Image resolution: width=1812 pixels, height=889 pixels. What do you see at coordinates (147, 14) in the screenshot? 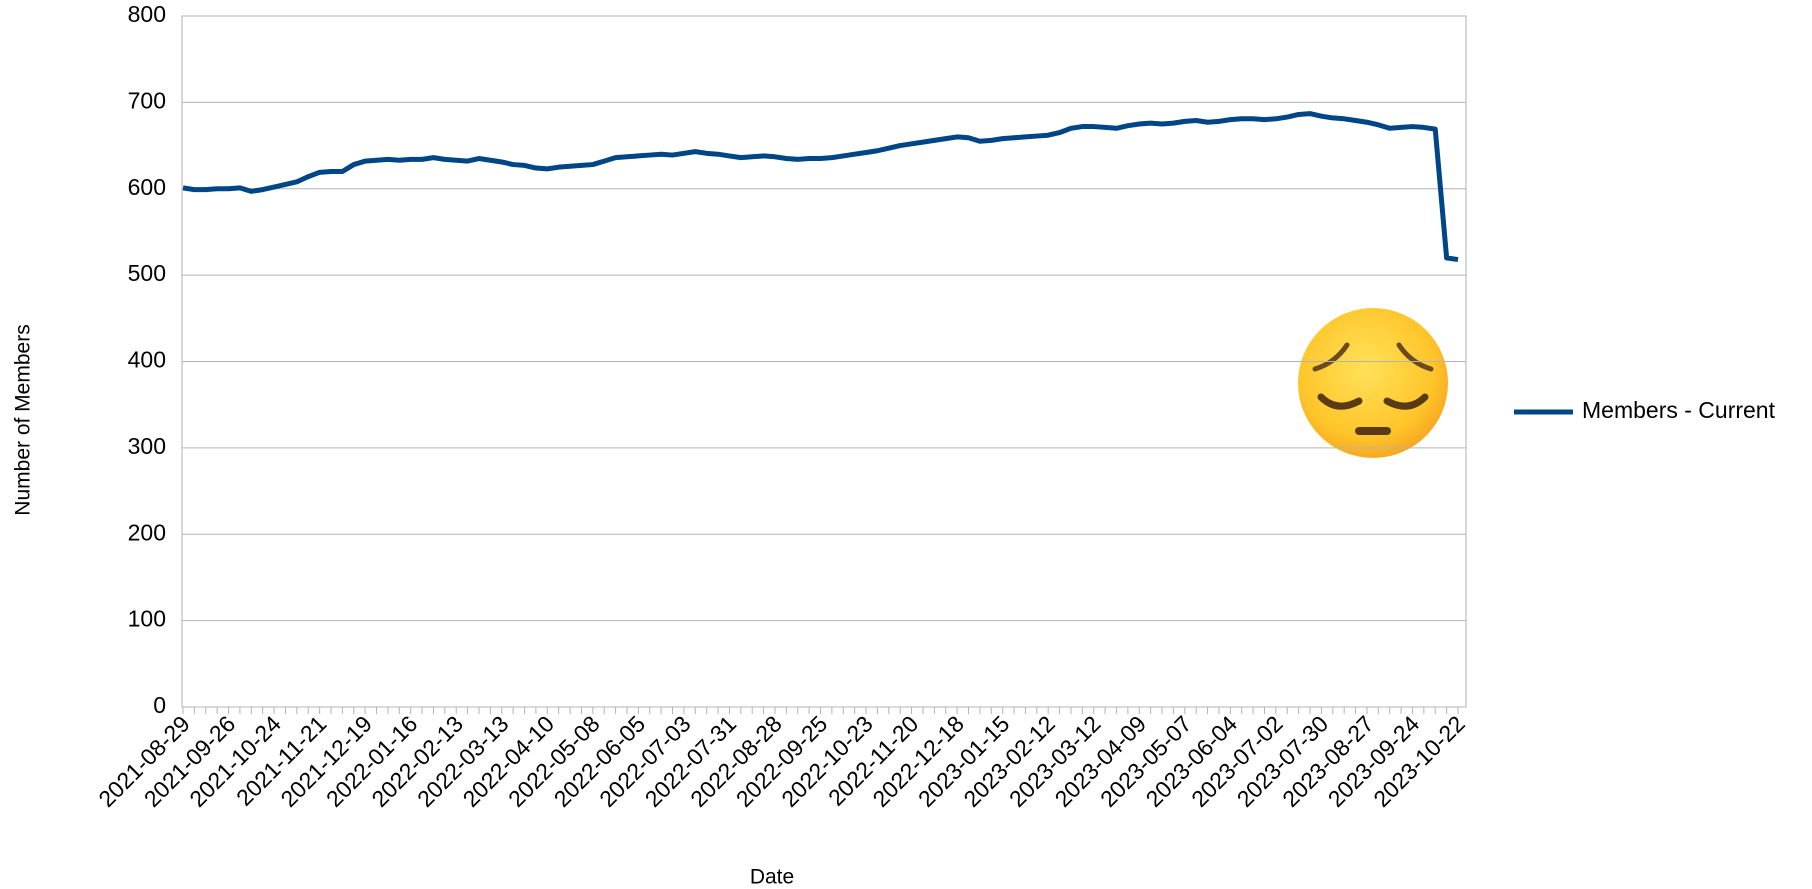
I see `y-tick-label: 800` at bounding box center [147, 14].